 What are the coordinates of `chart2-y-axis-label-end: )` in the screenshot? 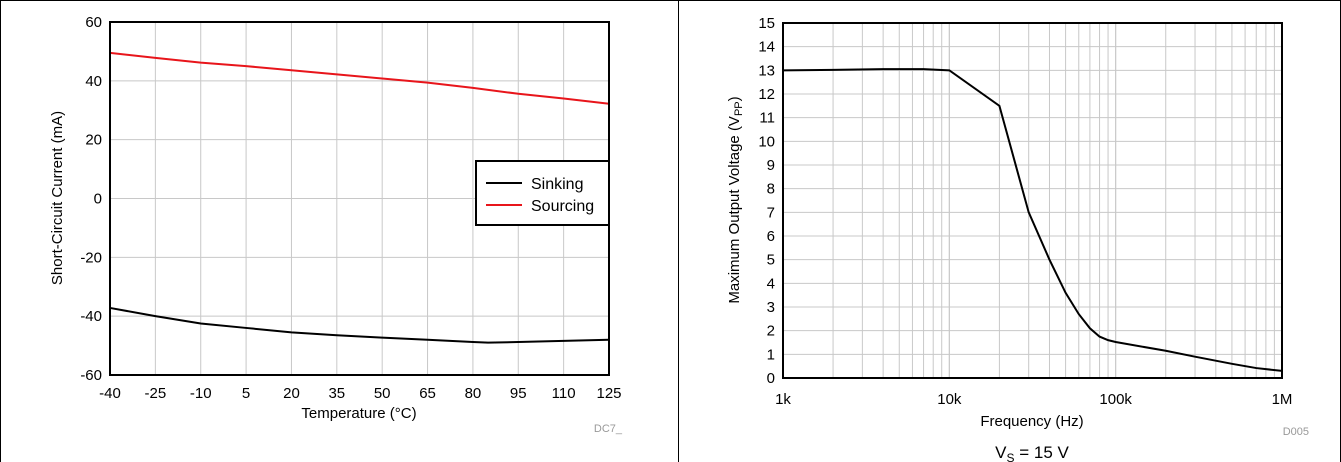 It's located at (734, 98).